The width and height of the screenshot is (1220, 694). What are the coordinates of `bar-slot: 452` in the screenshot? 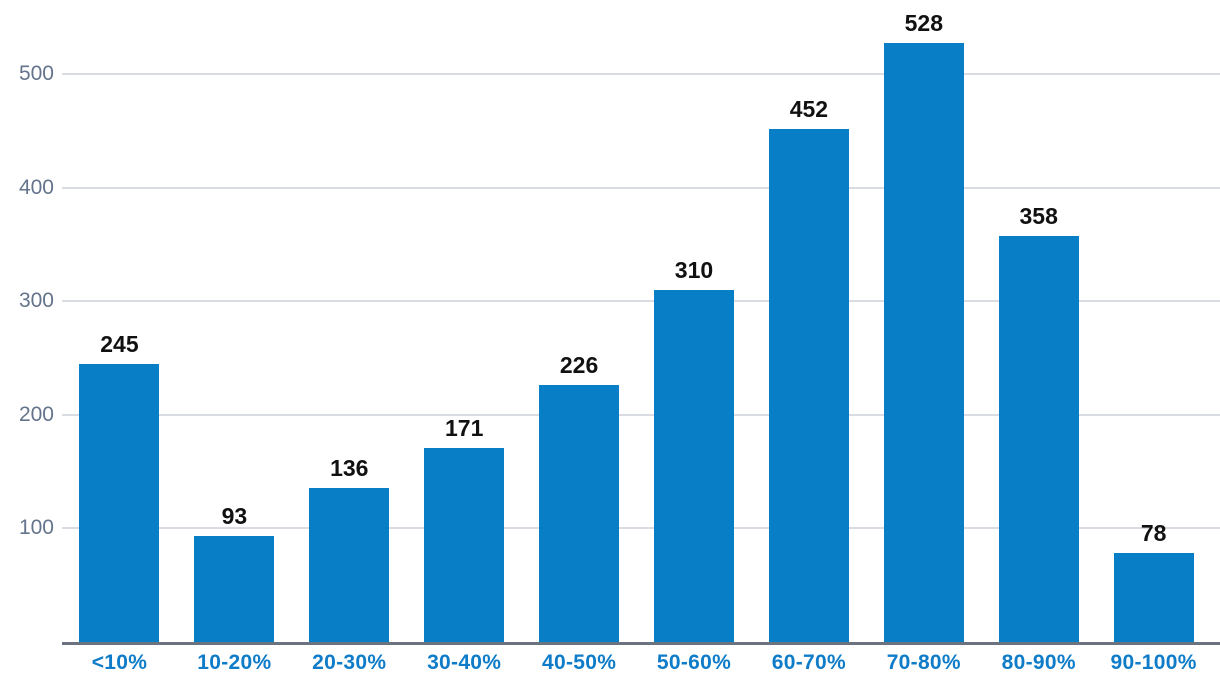 It's located at (808, 321).